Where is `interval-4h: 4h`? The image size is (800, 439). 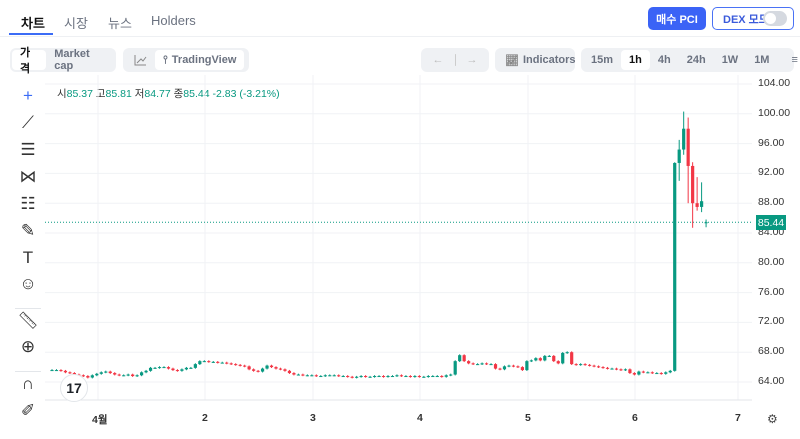 interval-4h: 4h is located at coordinates (664, 60).